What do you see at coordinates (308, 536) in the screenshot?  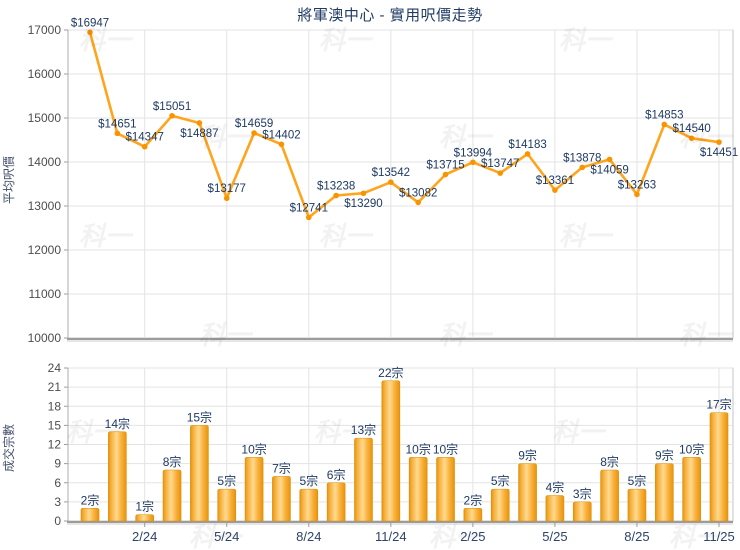 I see `x-tick-label: 8/24` at bounding box center [308, 536].